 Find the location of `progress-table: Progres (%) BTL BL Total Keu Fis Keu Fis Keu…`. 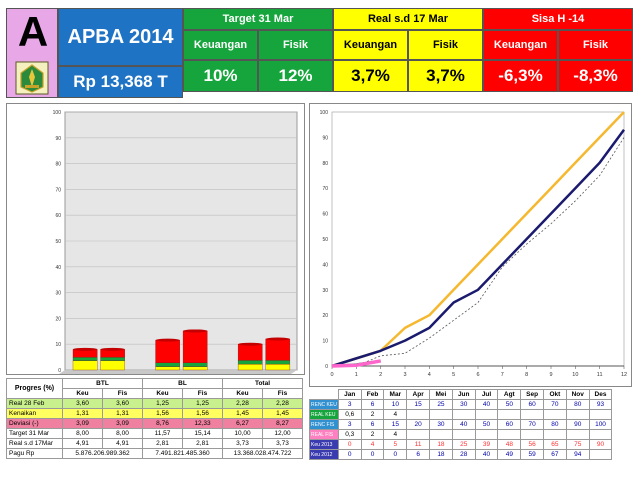

progress-table: Progres (%) BTL BL Total Keu Fis Keu Fis Keu… is located at coordinates (154, 418).